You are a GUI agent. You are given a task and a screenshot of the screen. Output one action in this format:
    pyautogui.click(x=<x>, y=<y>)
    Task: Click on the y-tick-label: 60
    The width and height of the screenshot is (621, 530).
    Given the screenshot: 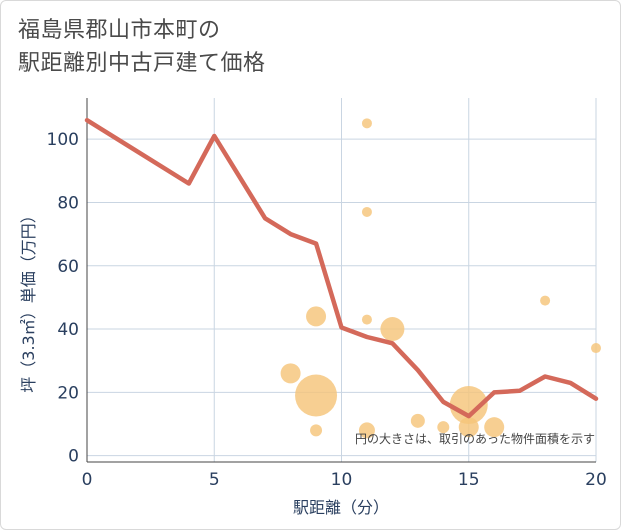 What is the action you would take?
    pyautogui.click(x=68, y=267)
    